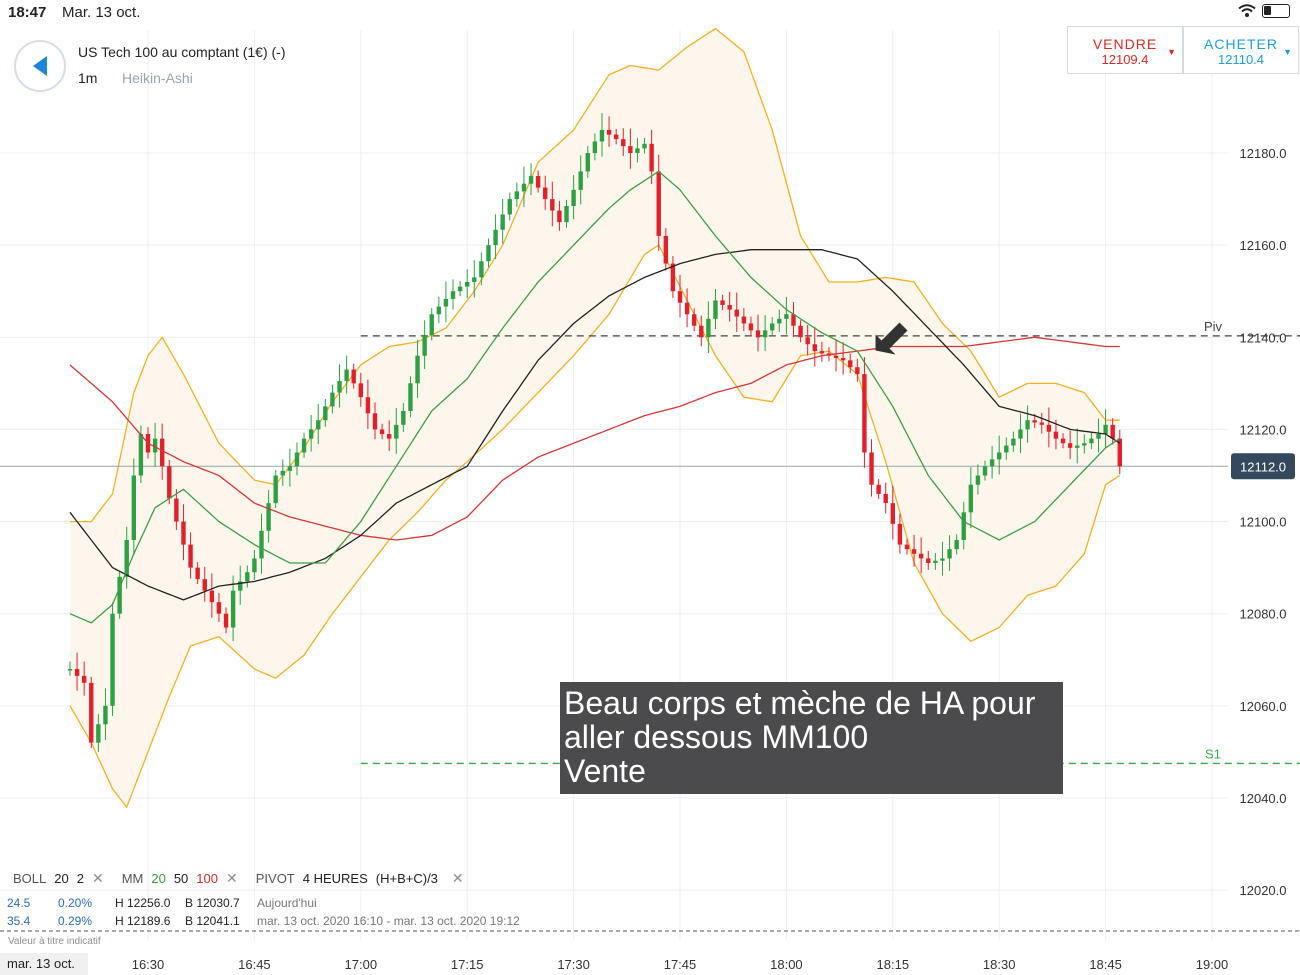  What do you see at coordinates (19, 903) in the screenshot?
I see `change-points: 24.5` at bounding box center [19, 903].